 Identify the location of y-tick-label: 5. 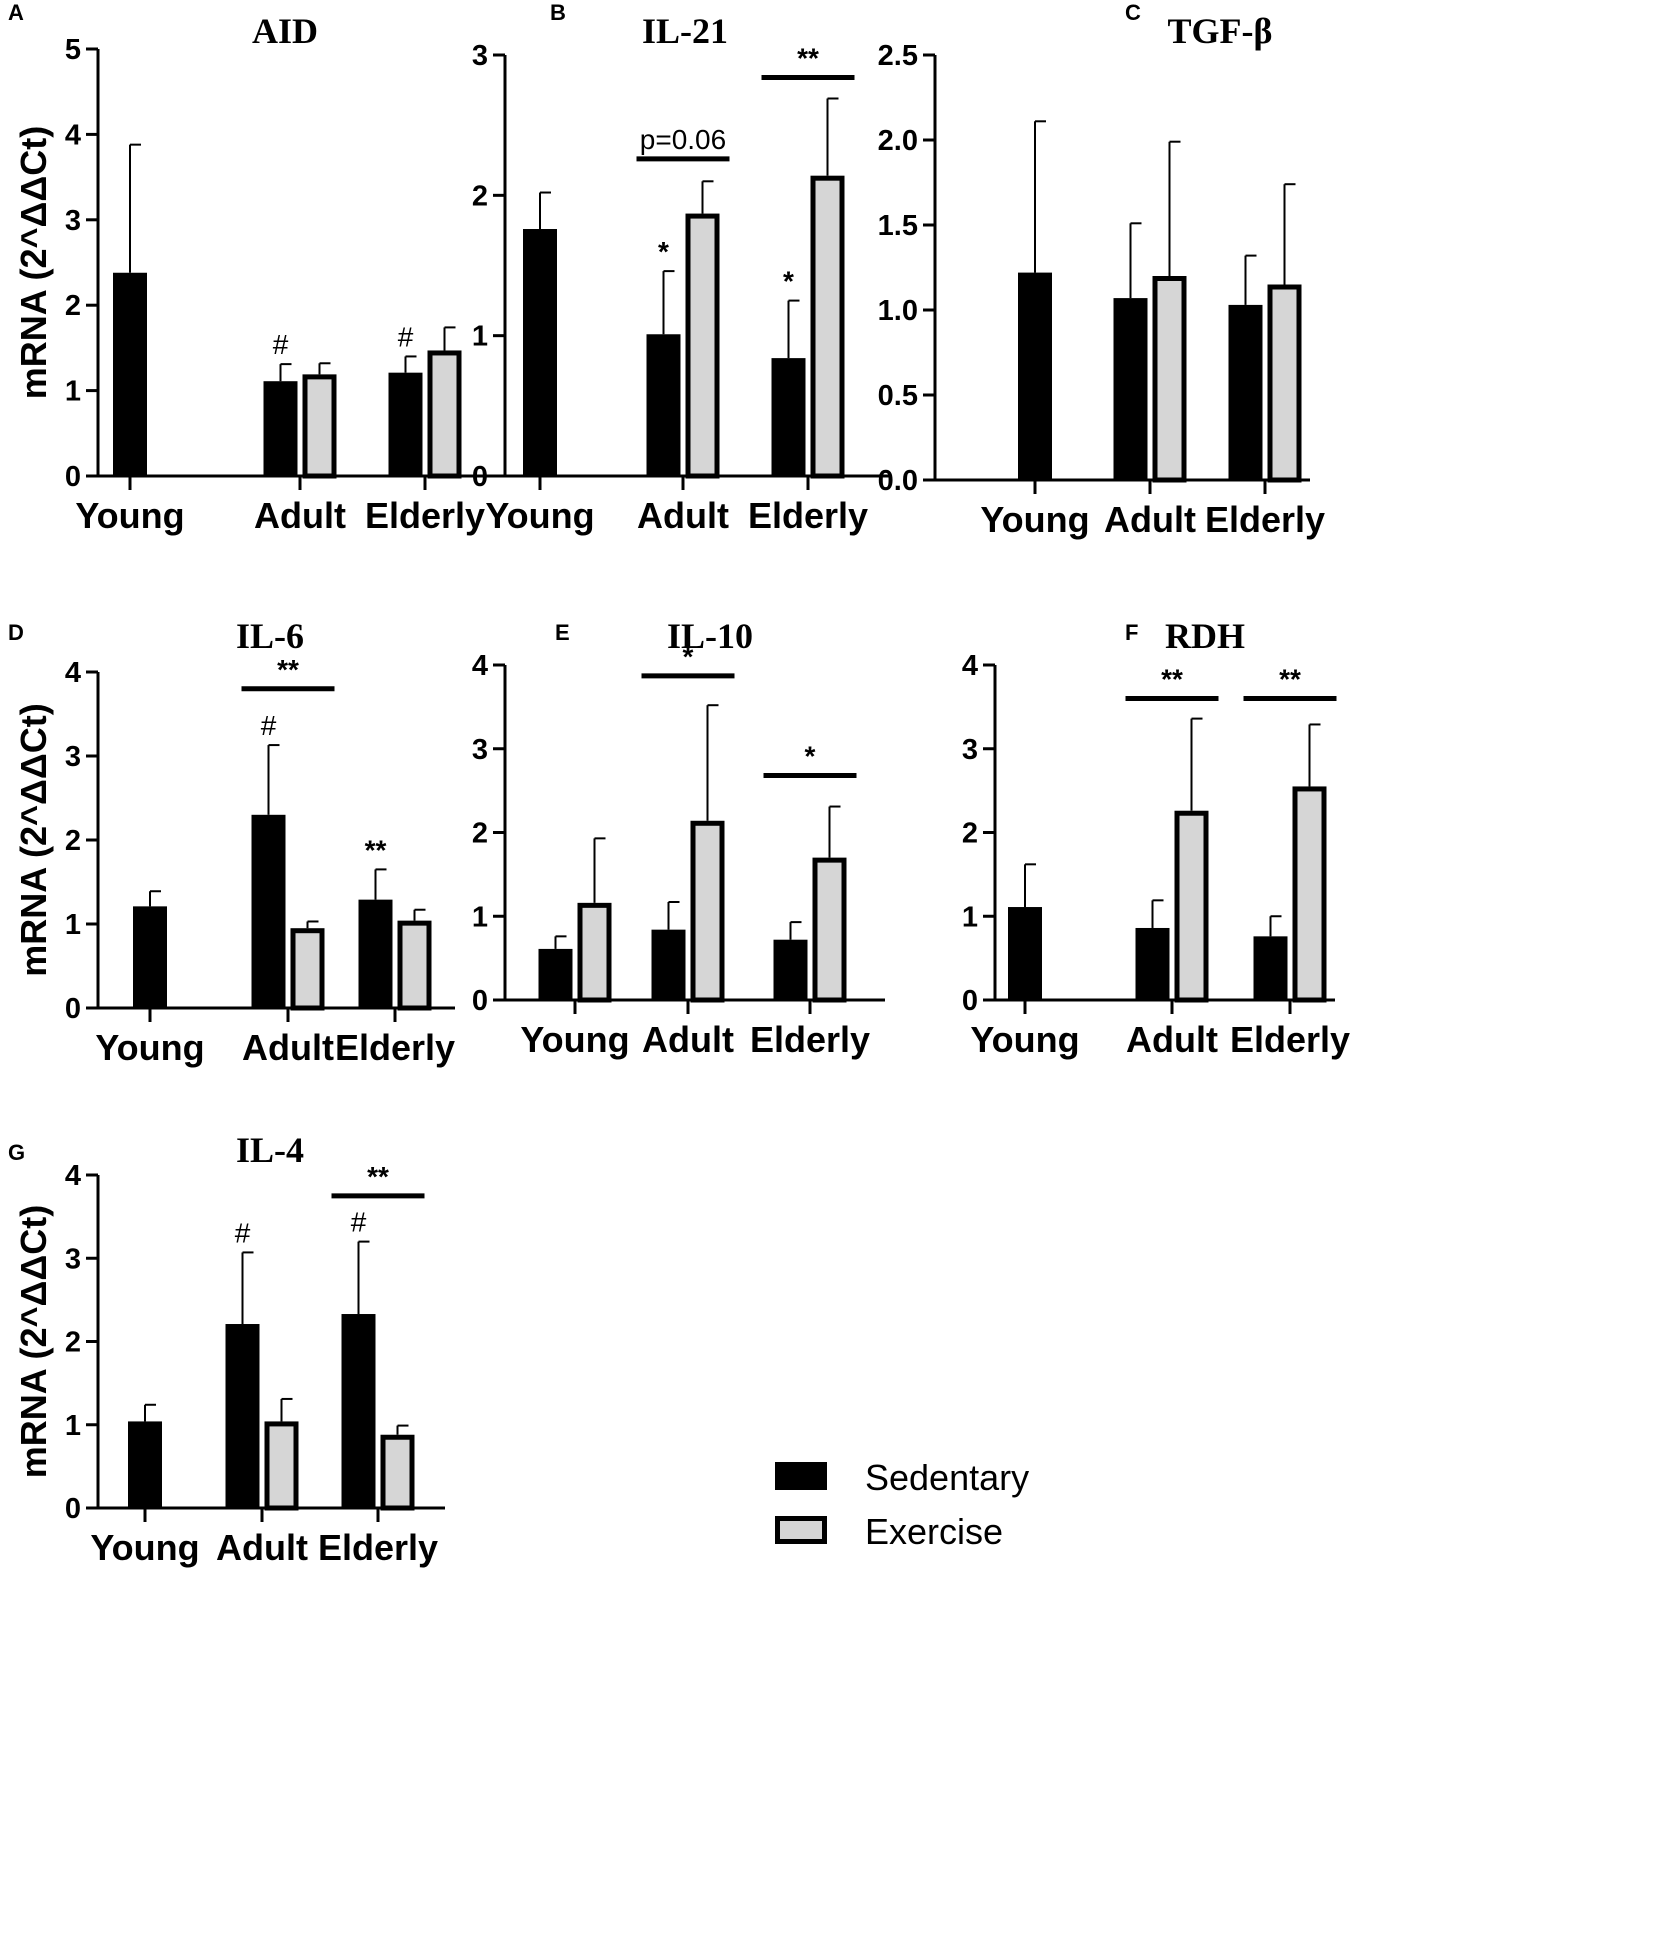
(73, 50).